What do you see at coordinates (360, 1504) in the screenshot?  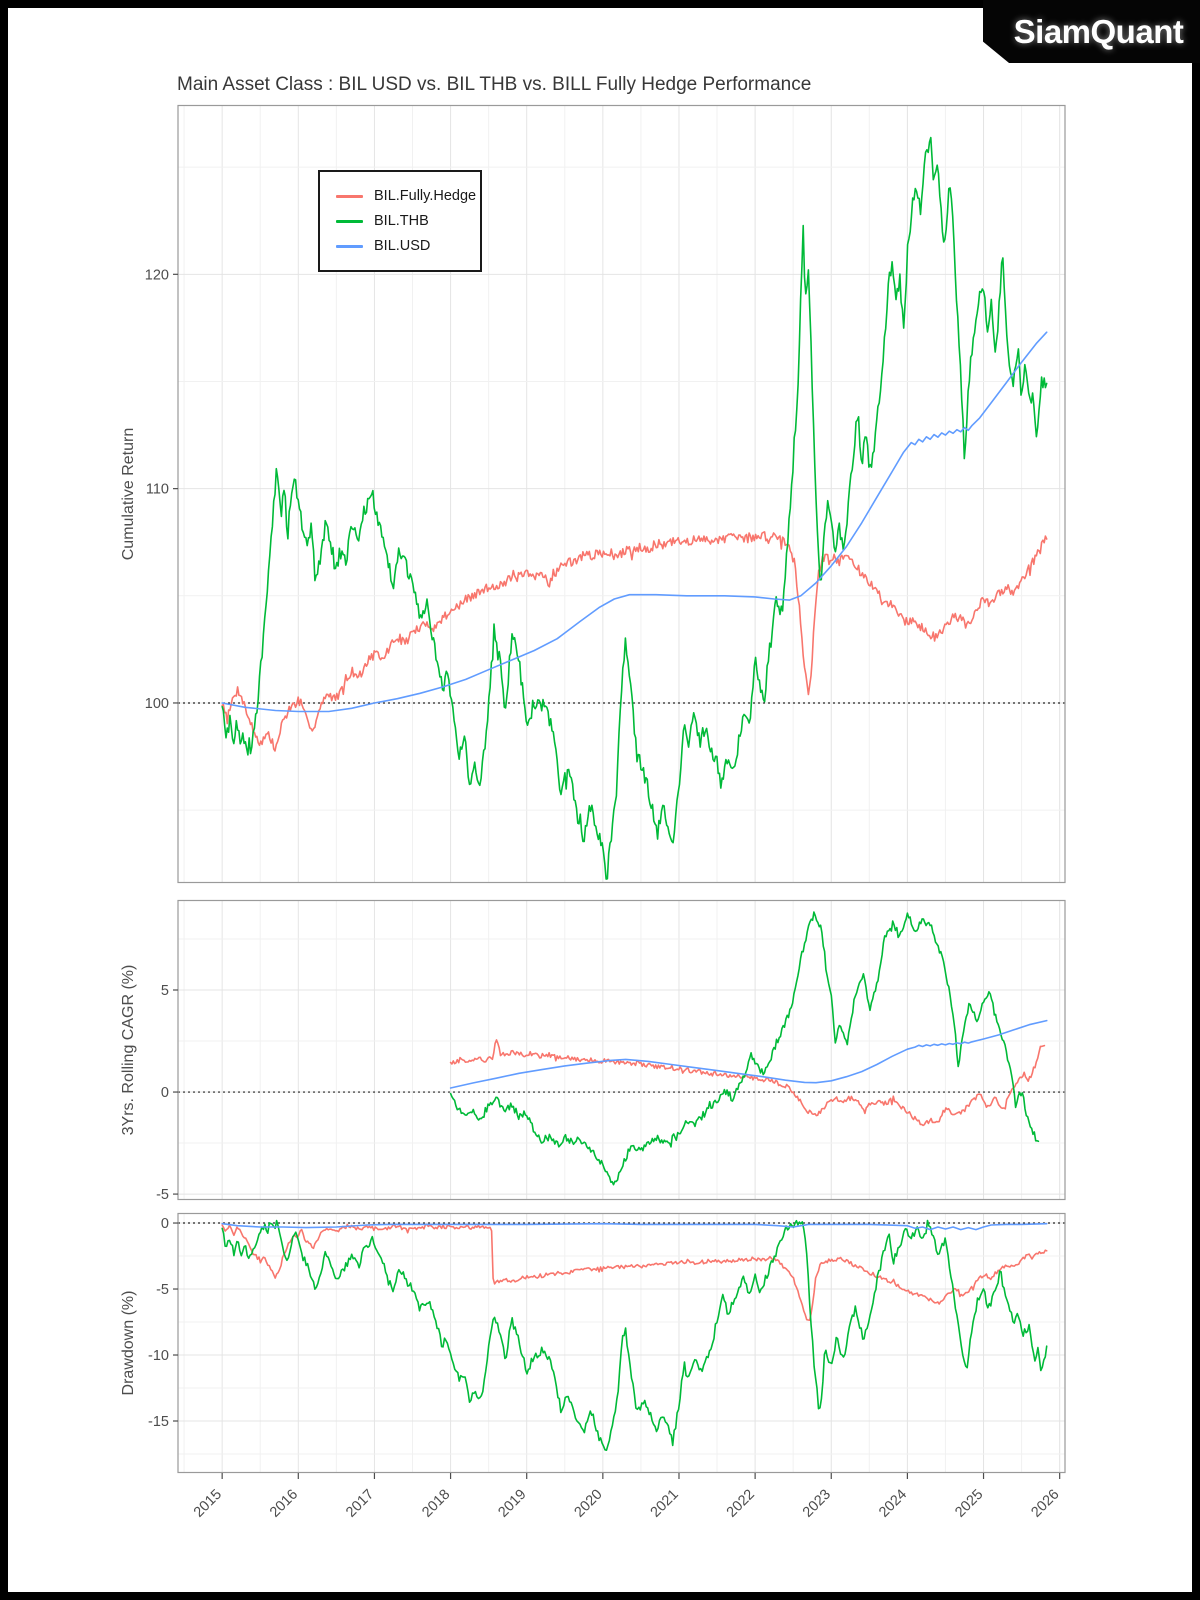 I see `x-tick-label: 2017` at bounding box center [360, 1504].